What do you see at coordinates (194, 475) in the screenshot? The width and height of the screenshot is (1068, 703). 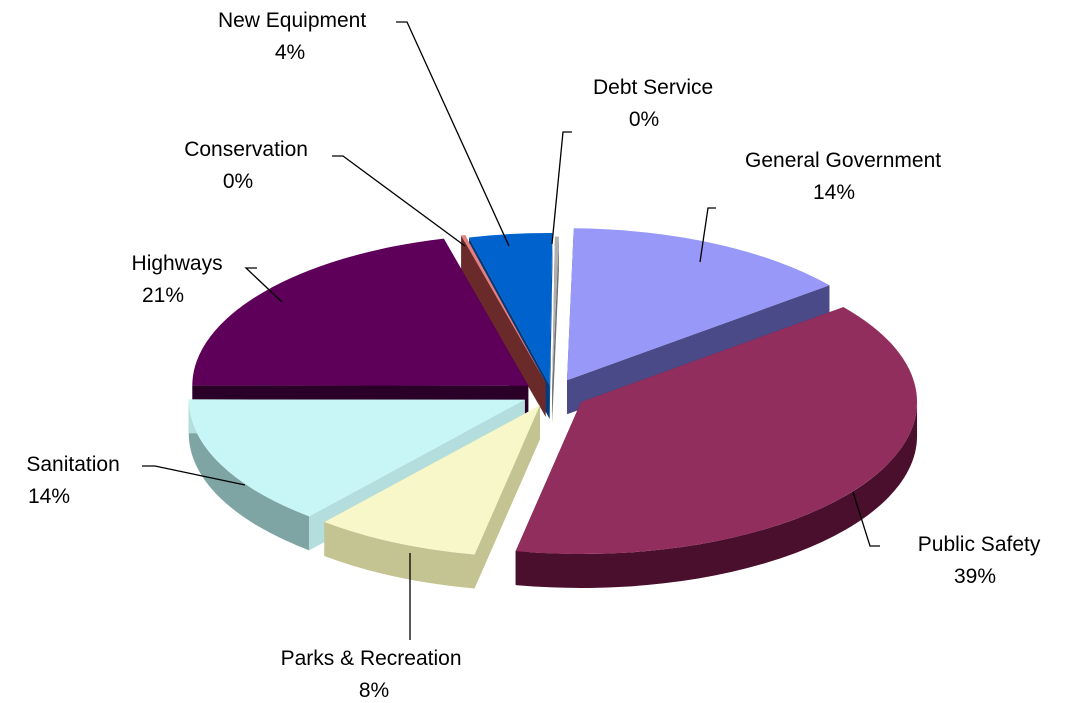 I see `leader-line-sanitation` at bounding box center [194, 475].